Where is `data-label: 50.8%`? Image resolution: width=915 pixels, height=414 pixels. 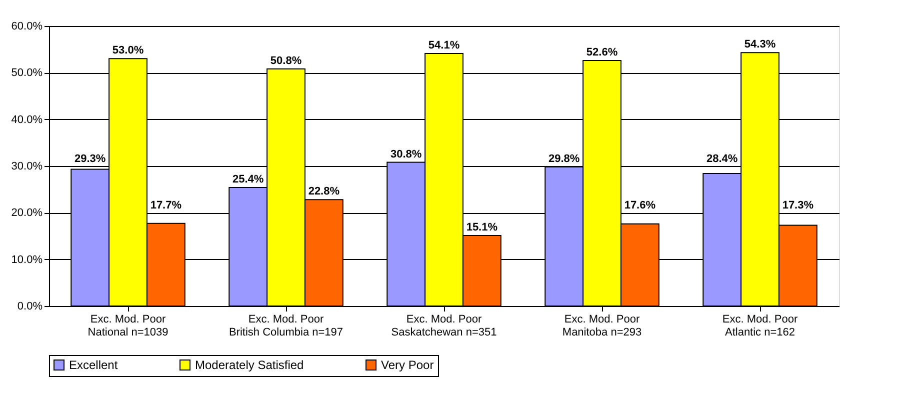
data-label: 50.8% is located at coordinates (286, 60).